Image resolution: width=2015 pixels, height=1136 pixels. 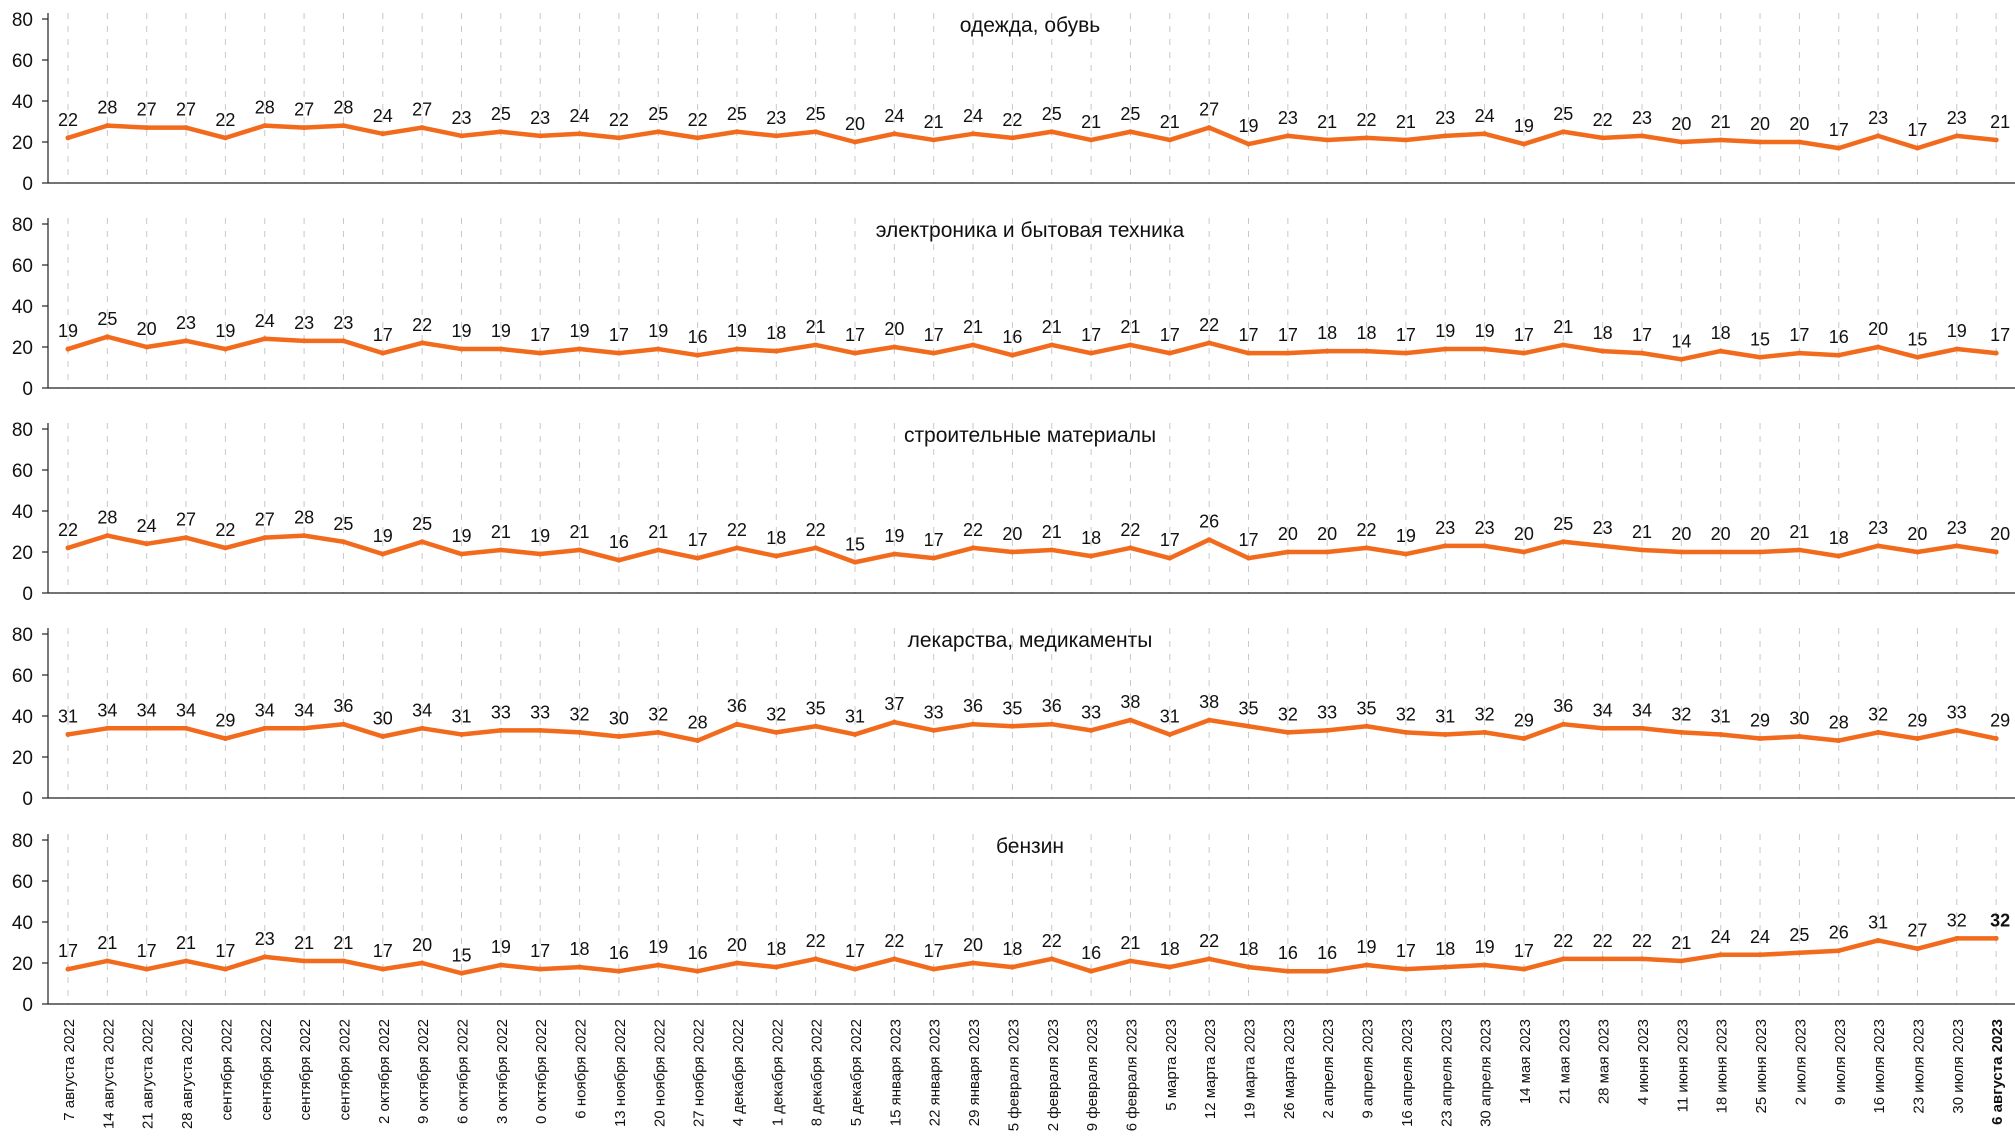 I want to click on data-label: 18, so click(x=1327, y=333).